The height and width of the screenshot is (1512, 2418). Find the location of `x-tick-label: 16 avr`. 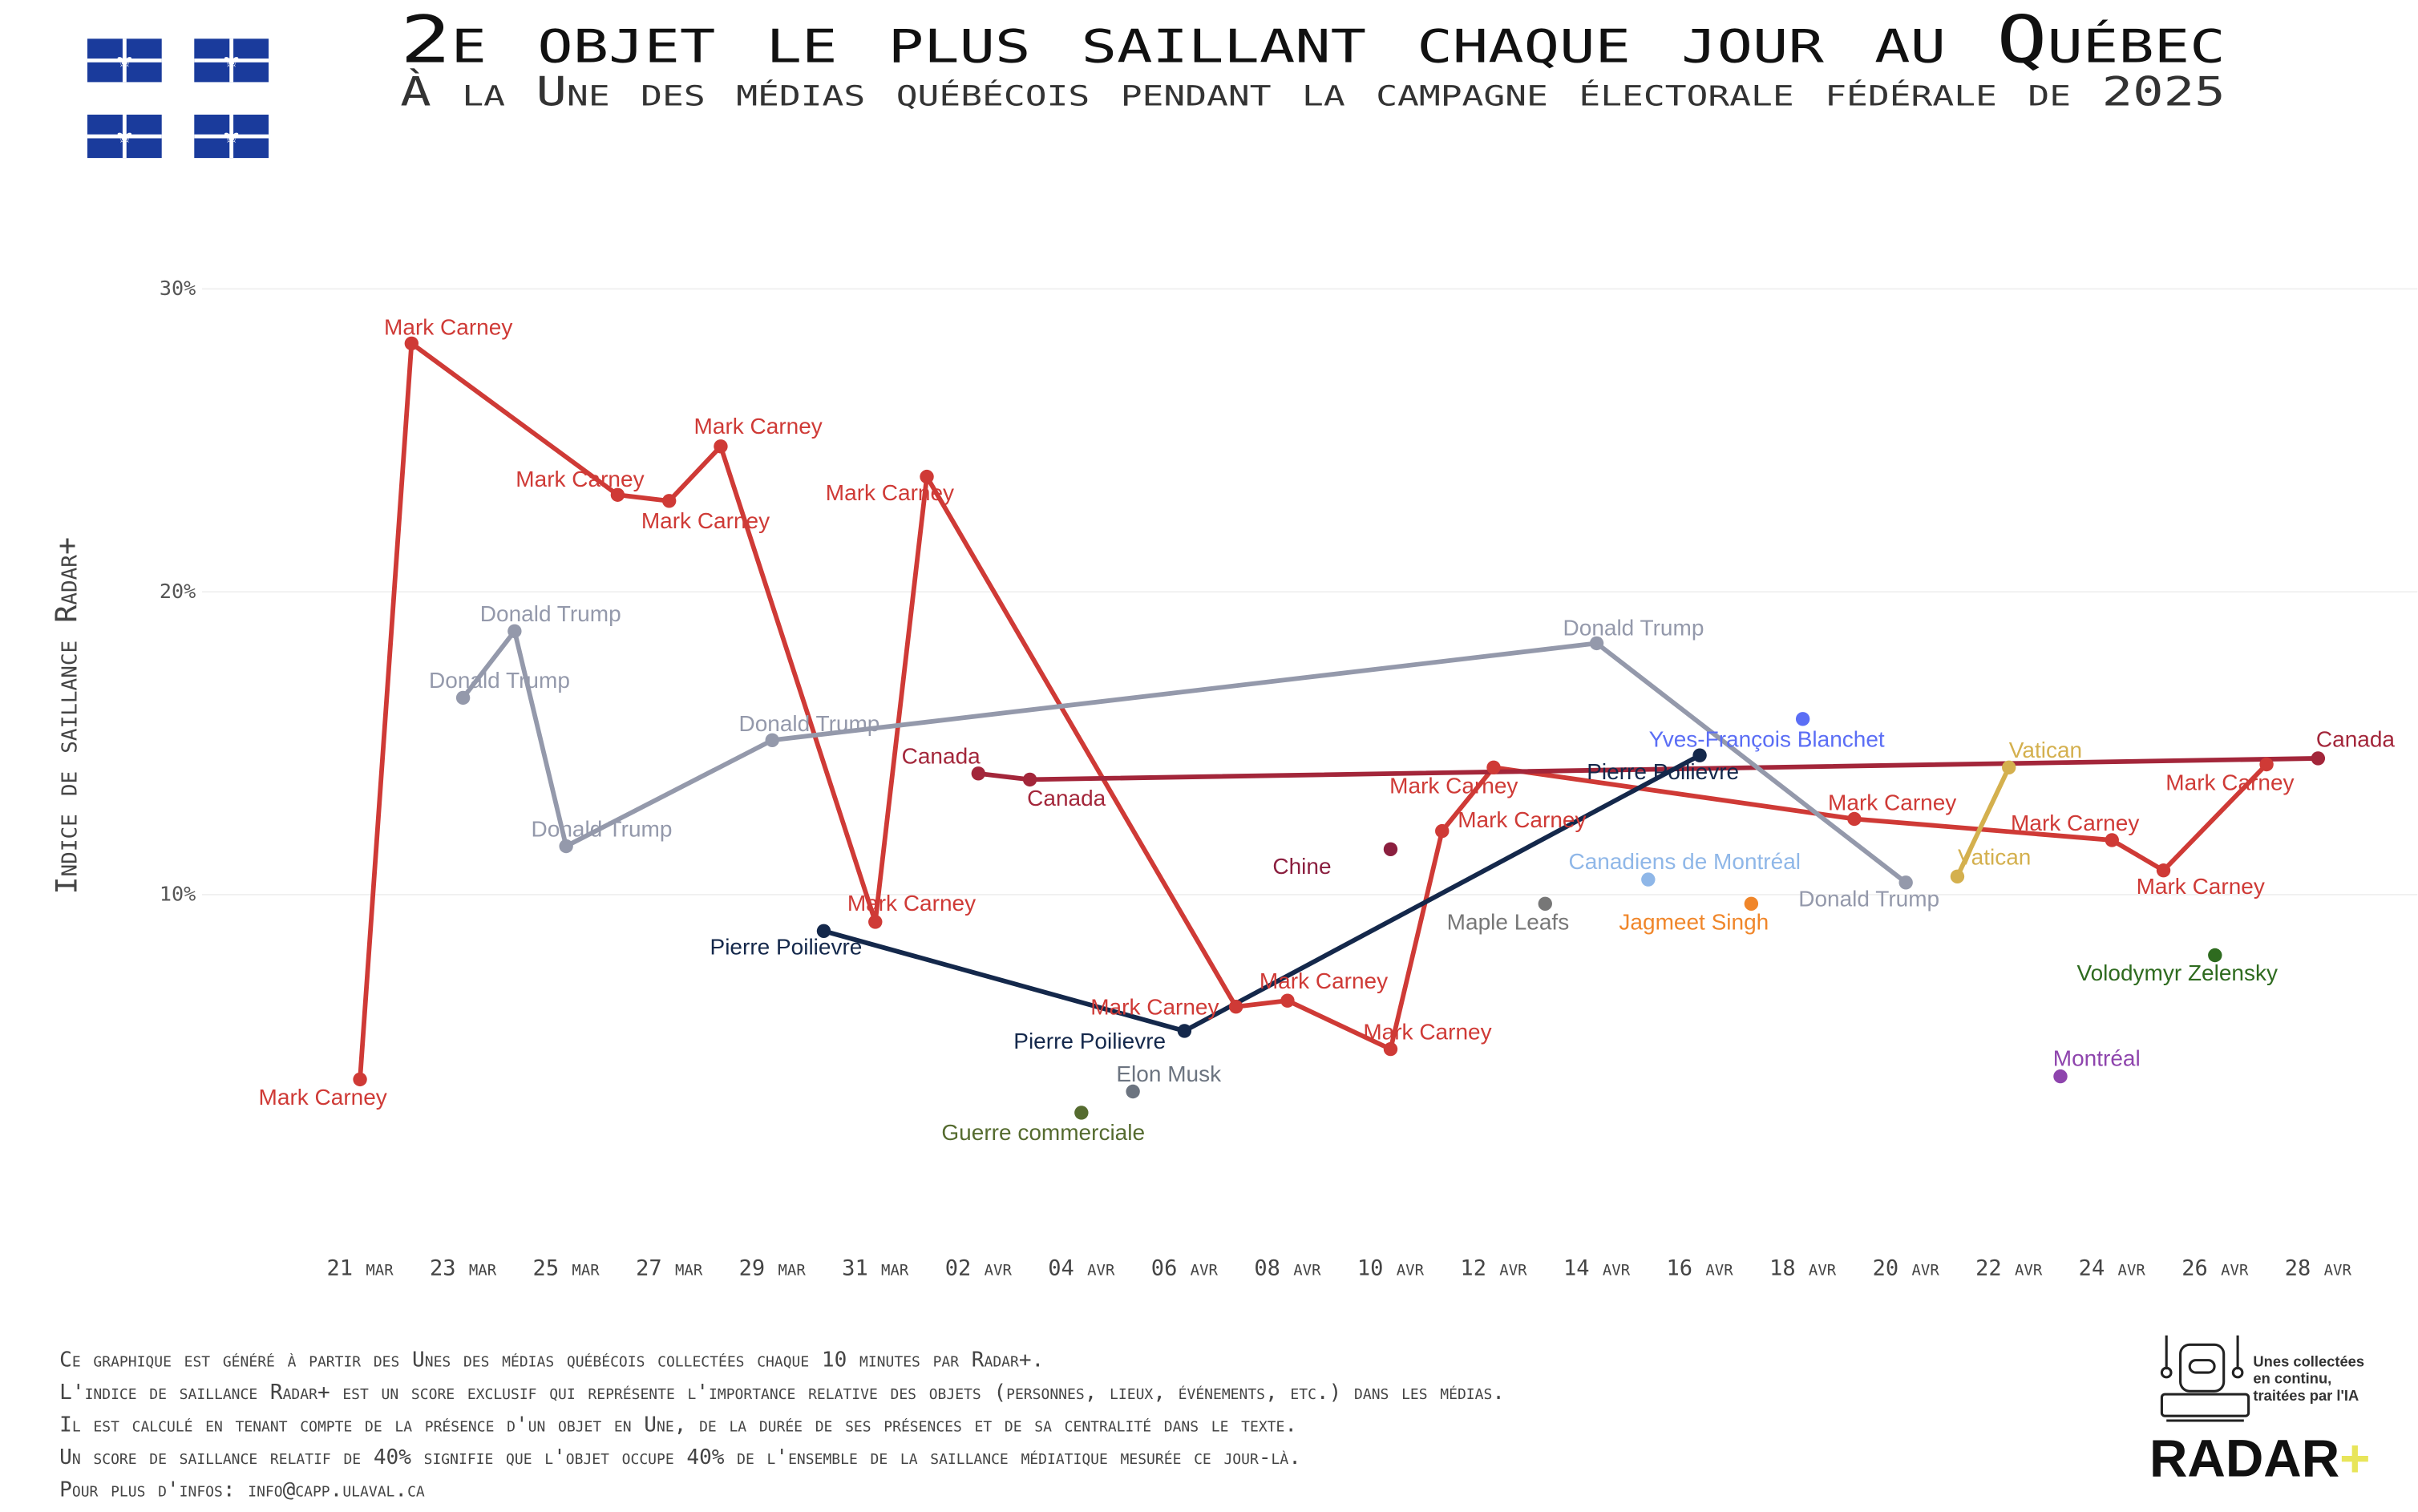

x-tick-label: 16 avr is located at coordinates (1700, 1267).